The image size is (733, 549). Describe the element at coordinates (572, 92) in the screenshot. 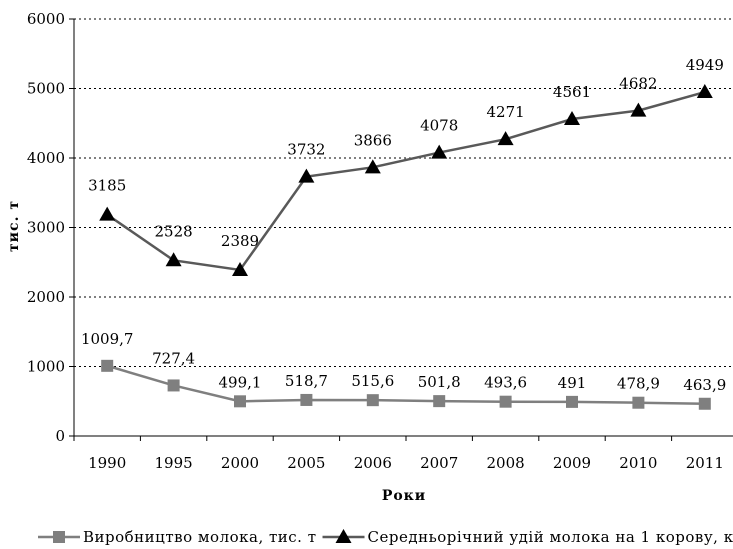

I see `data-label-yield: 4561` at that location.